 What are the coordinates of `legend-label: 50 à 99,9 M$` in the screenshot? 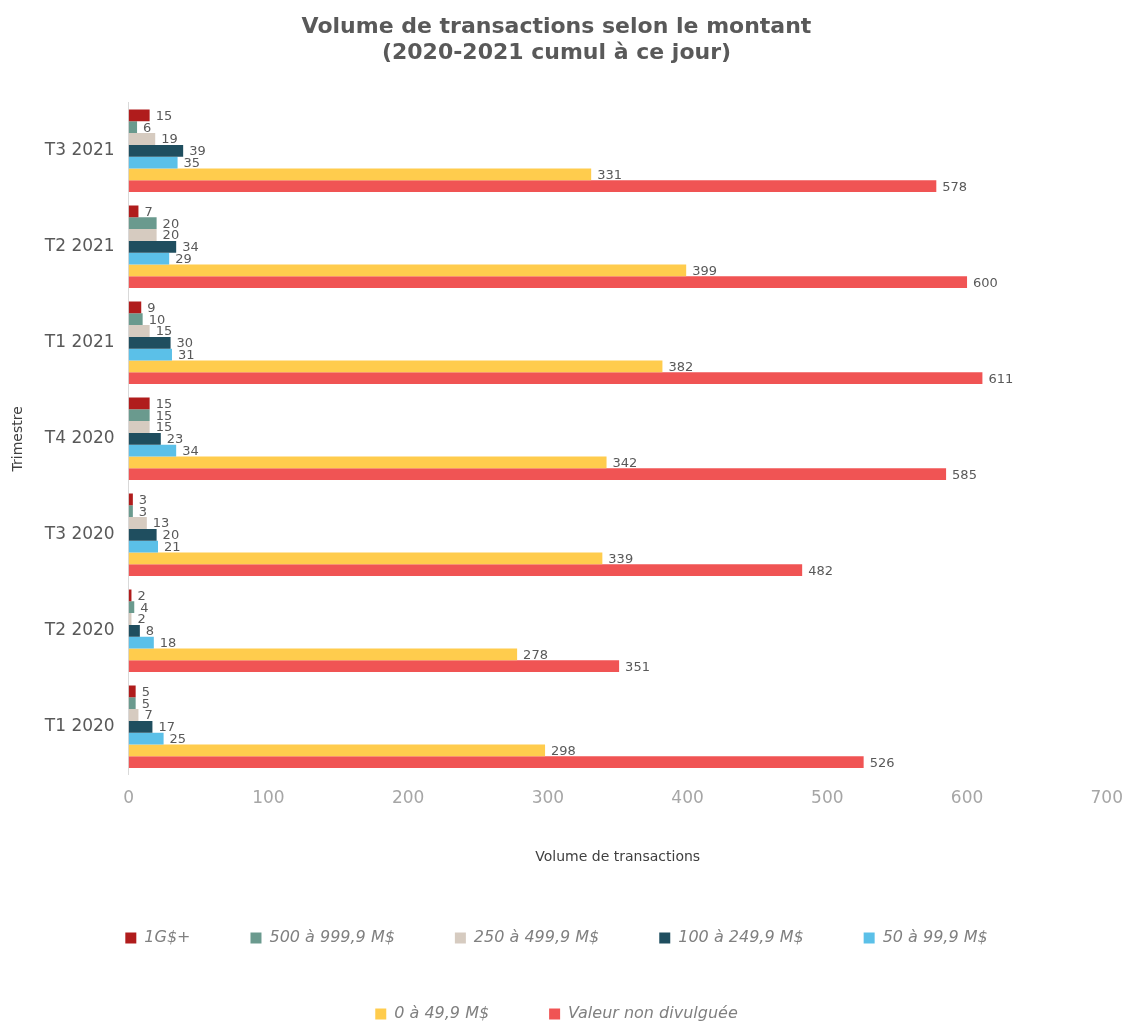 It's located at (935, 937).